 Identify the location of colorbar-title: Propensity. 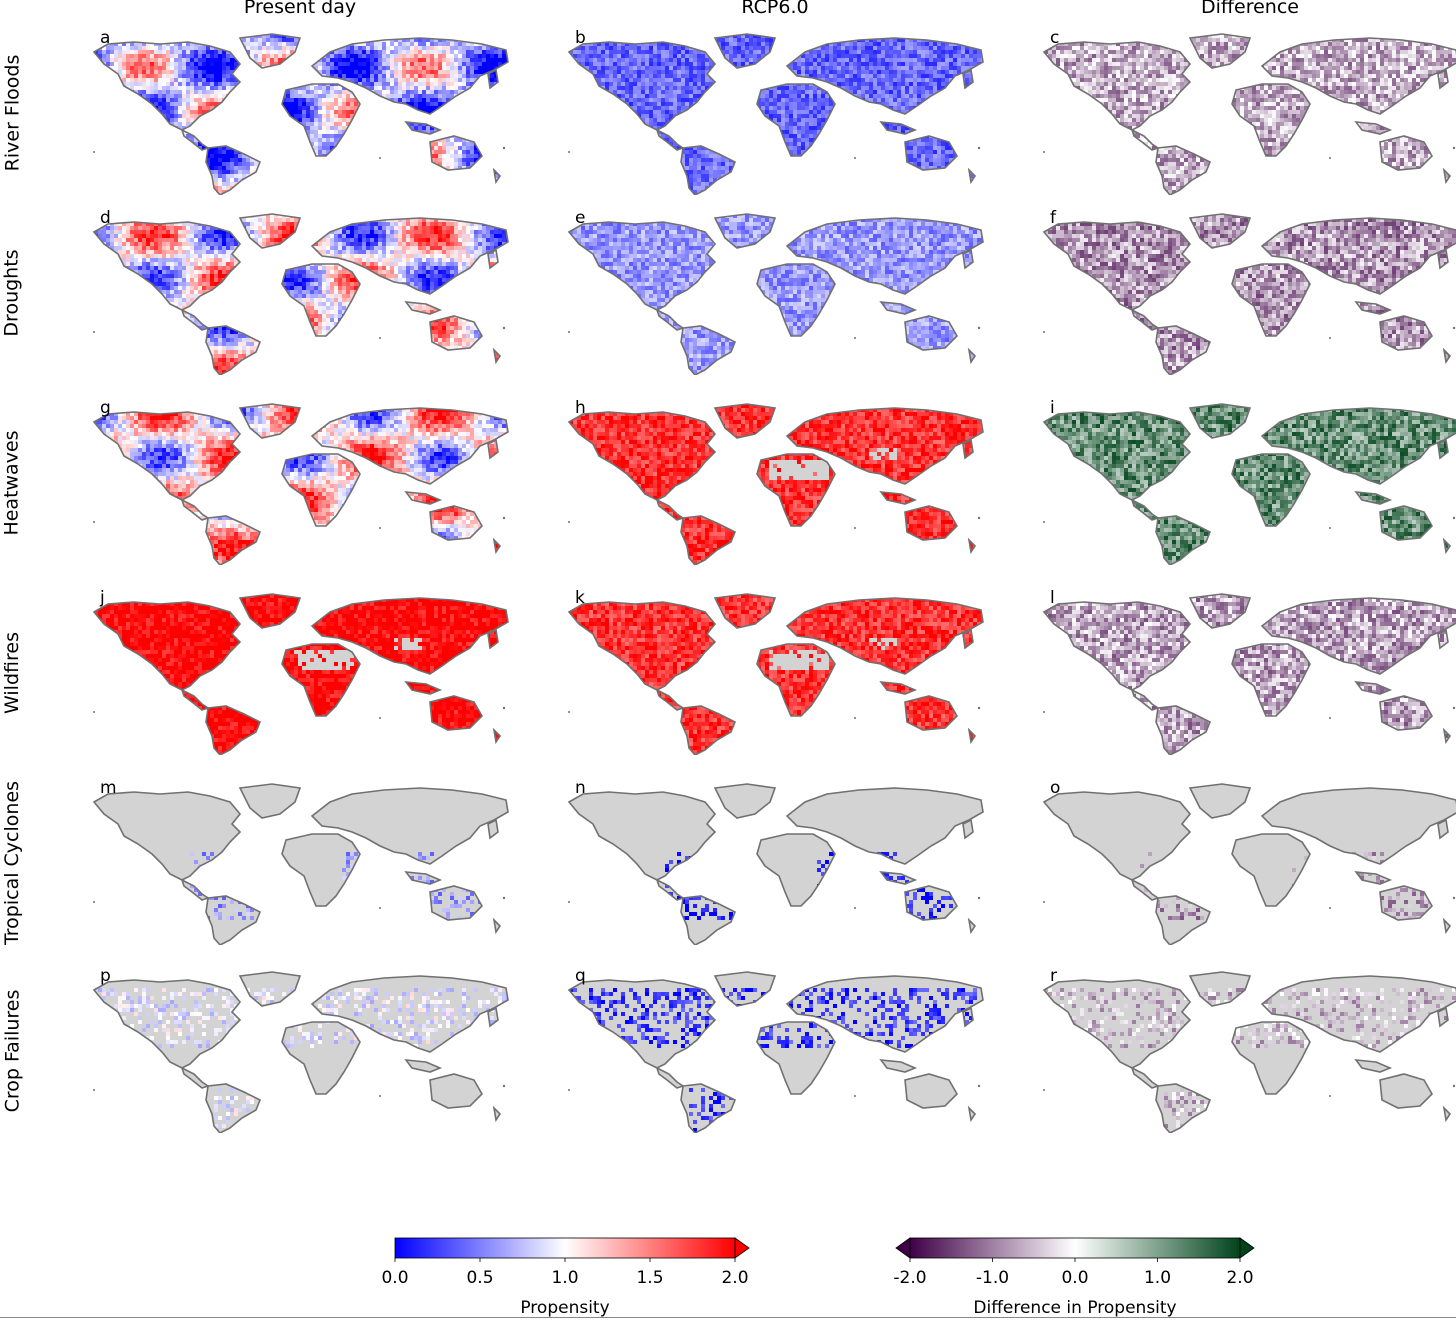
(564, 1308).